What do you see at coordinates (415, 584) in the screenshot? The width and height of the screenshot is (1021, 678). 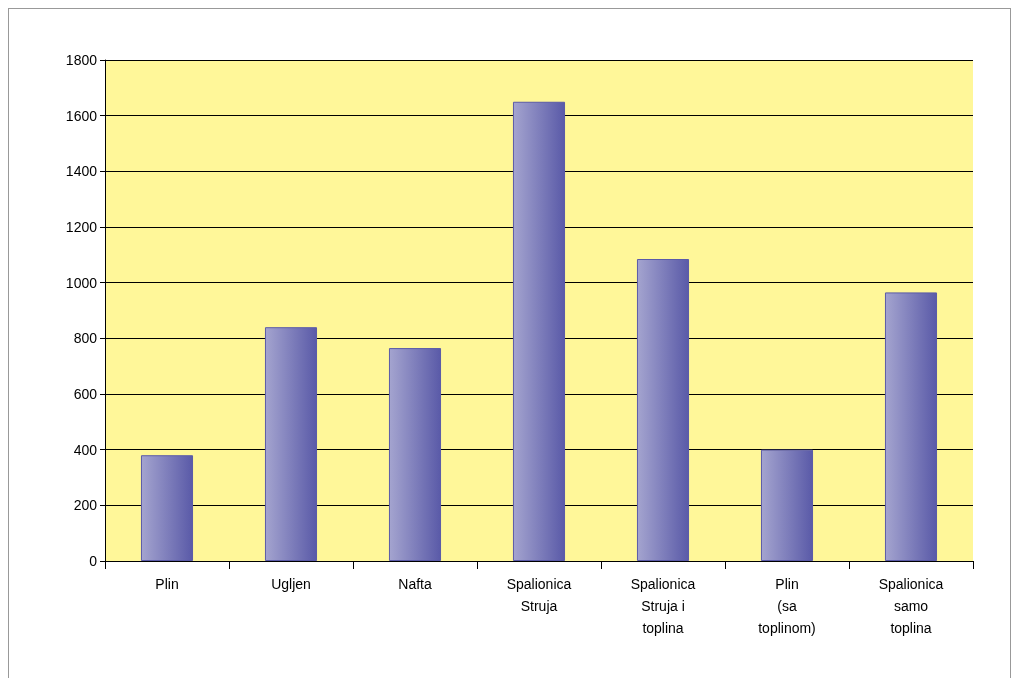 I see `x-tick-label: Nafta` at bounding box center [415, 584].